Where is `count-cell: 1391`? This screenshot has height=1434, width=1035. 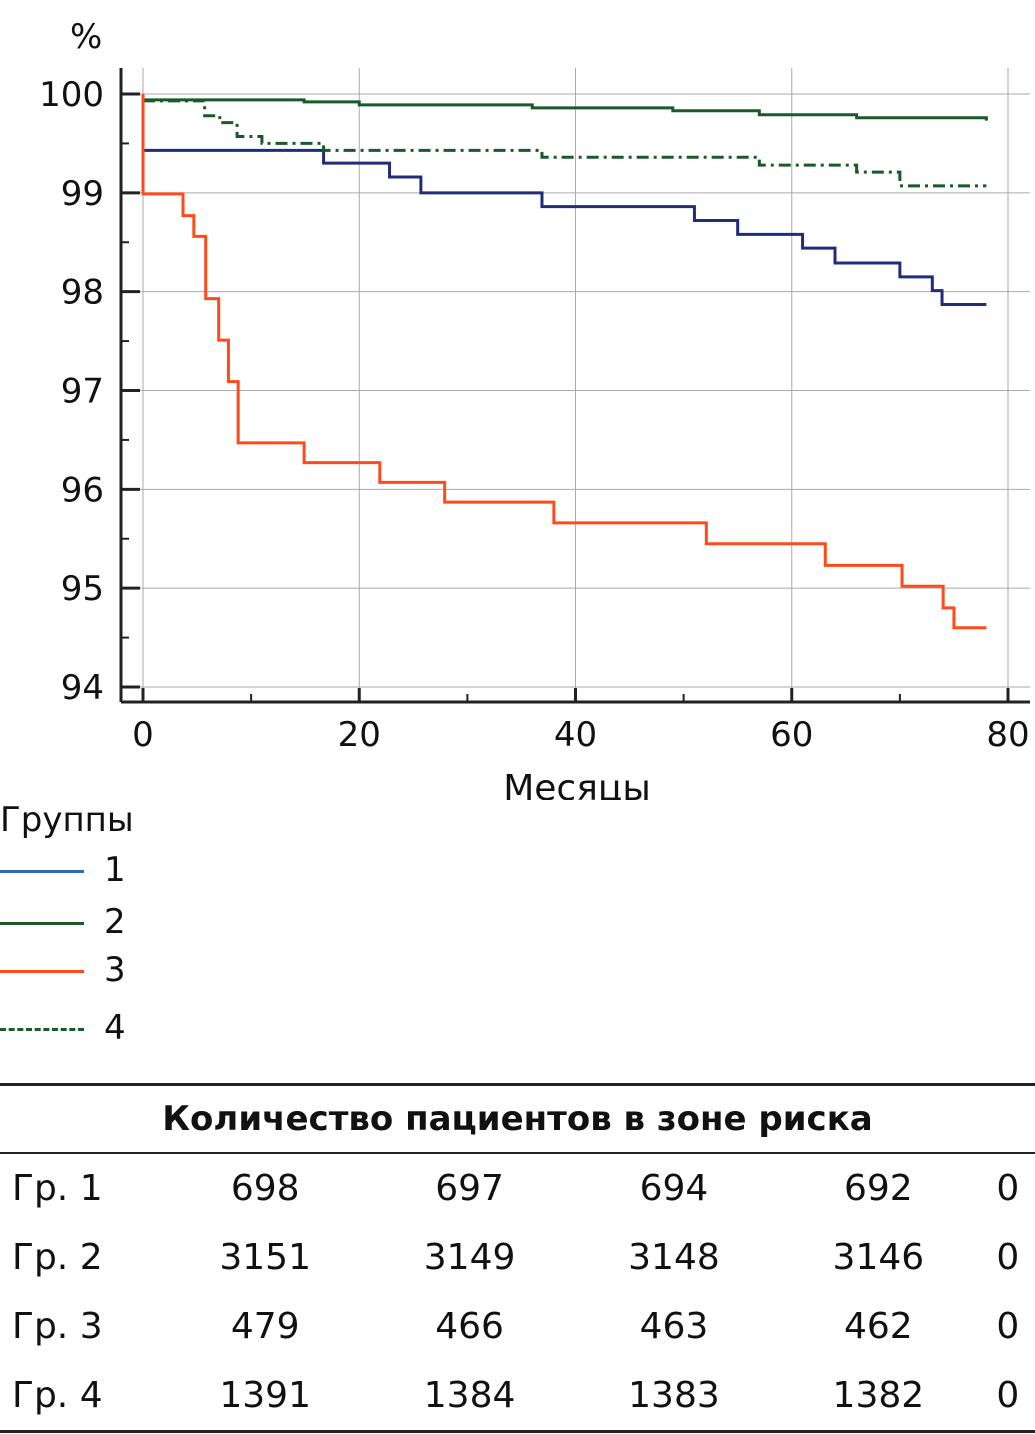
count-cell: 1391 is located at coordinates (265, 1395).